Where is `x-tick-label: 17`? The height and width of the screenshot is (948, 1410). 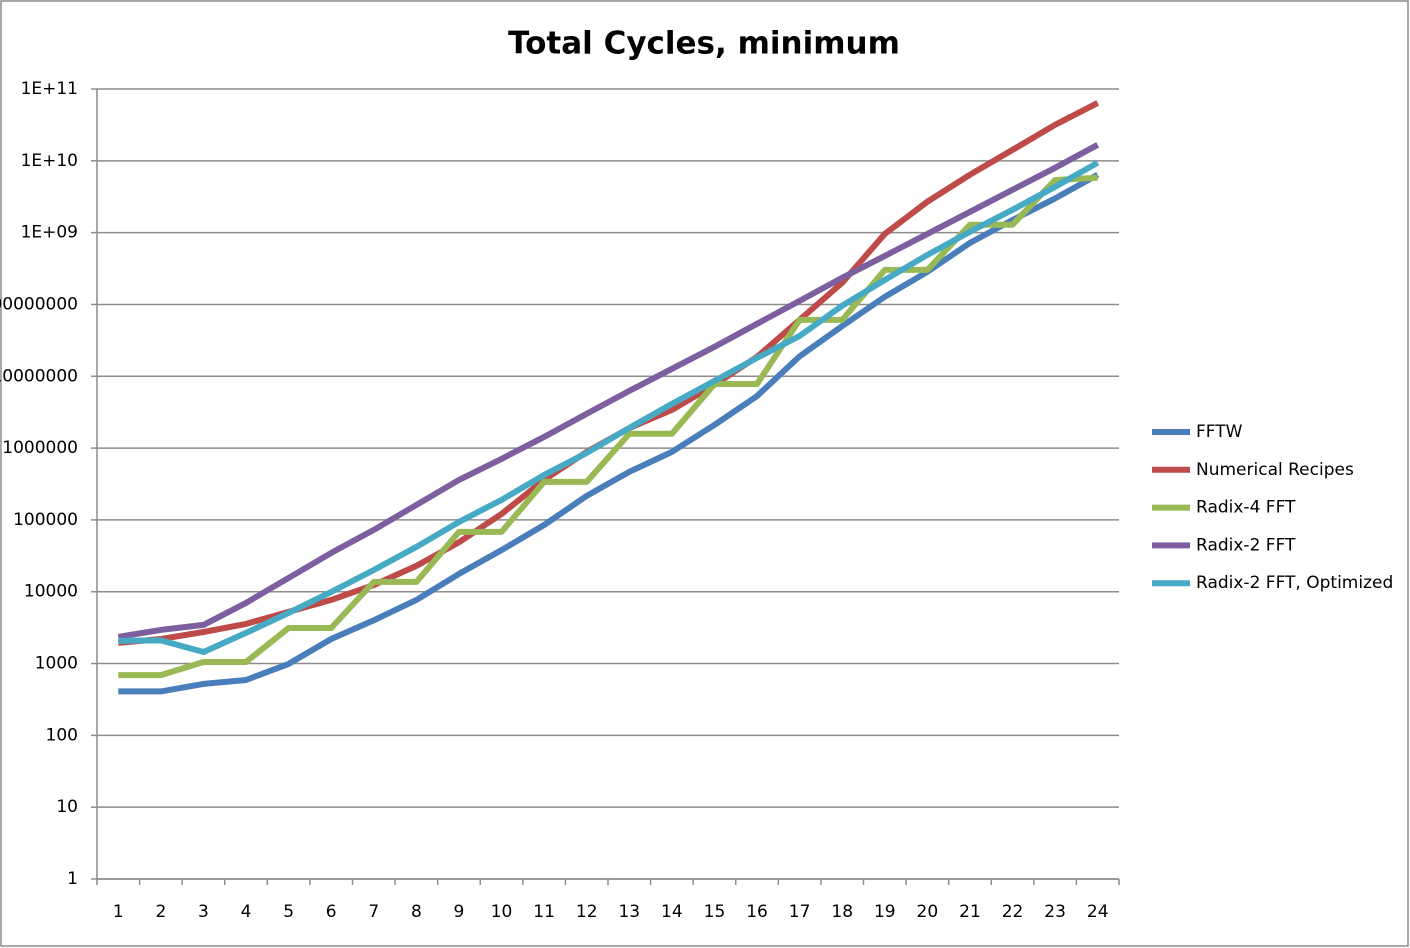 x-tick-label: 17 is located at coordinates (800, 912).